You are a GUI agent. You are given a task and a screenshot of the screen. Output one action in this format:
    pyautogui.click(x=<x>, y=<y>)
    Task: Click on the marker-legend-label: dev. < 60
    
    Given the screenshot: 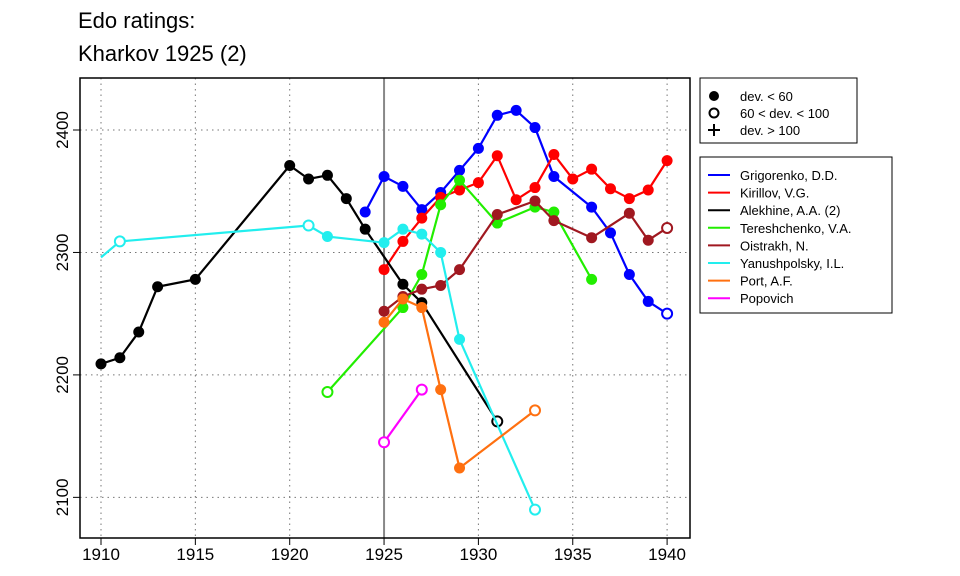 What is the action you would take?
    pyautogui.click(x=766, y=96)
    